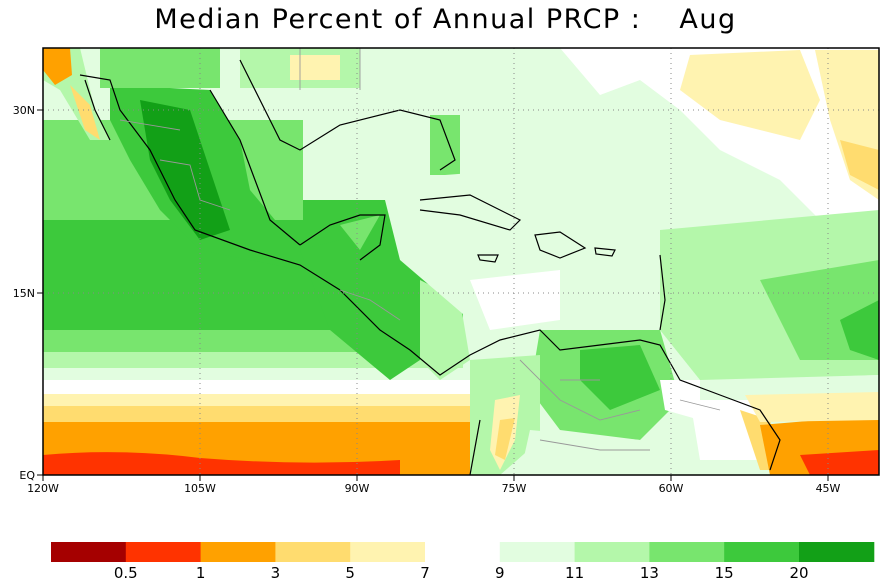 The width and height of the screenshot is (891, 588). What do you see at coordinates (200, 488) in the screenshot?
I see `x-tick-label: 105W` at bounding box center [200, 488].